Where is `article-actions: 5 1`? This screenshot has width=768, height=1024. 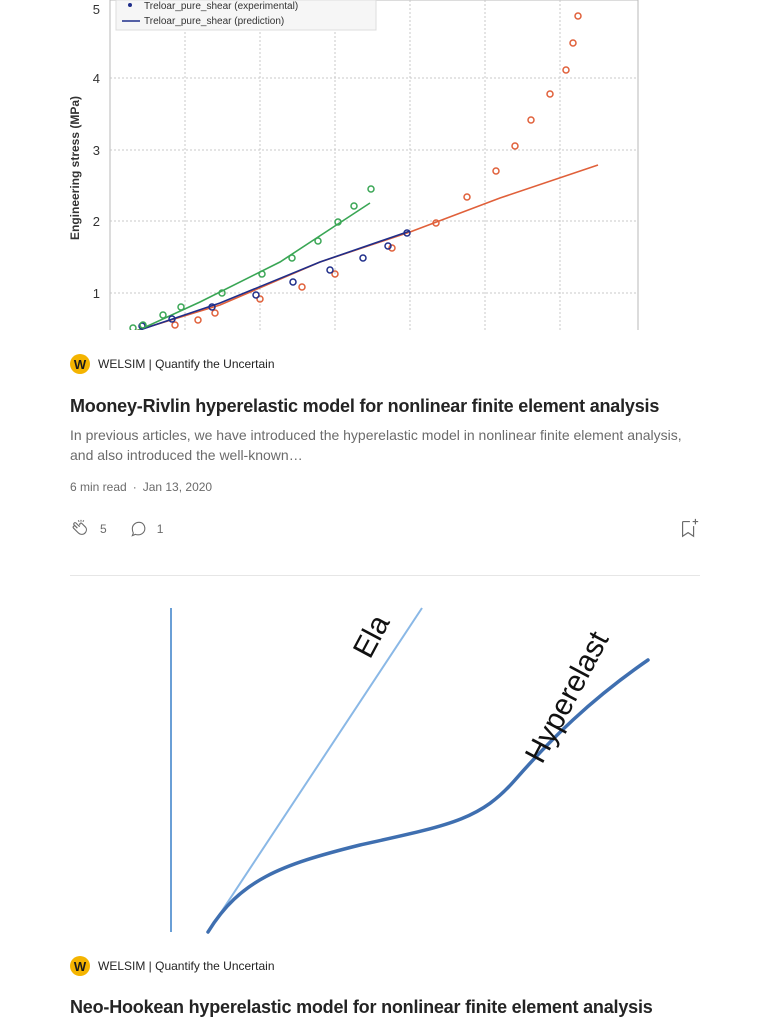
article-actions: 5 1 is located at coordinates (116, 529).